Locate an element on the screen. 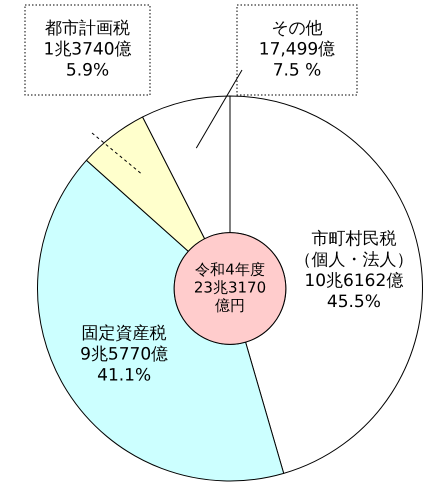 This screenshot has width=448, height=498. text: 令和4年度 23兆3170 億円 is located at coordinates (230, 287).